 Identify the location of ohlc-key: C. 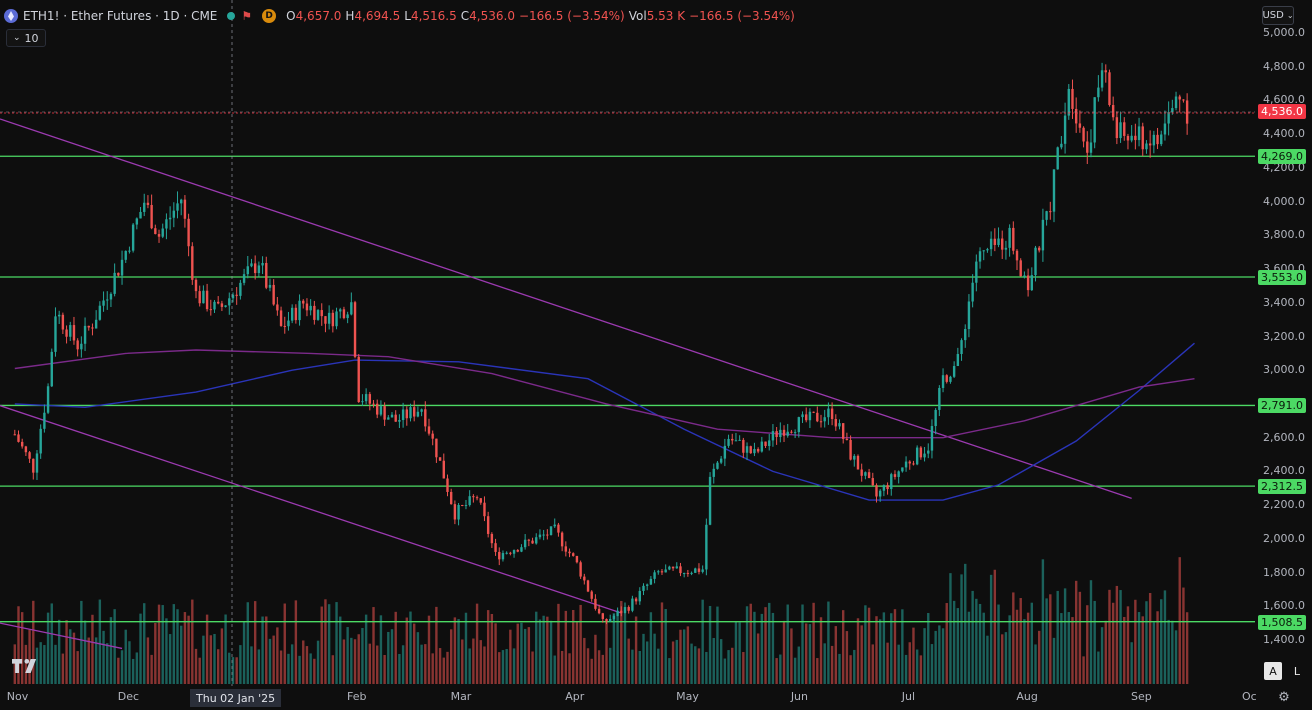
(465, 16).